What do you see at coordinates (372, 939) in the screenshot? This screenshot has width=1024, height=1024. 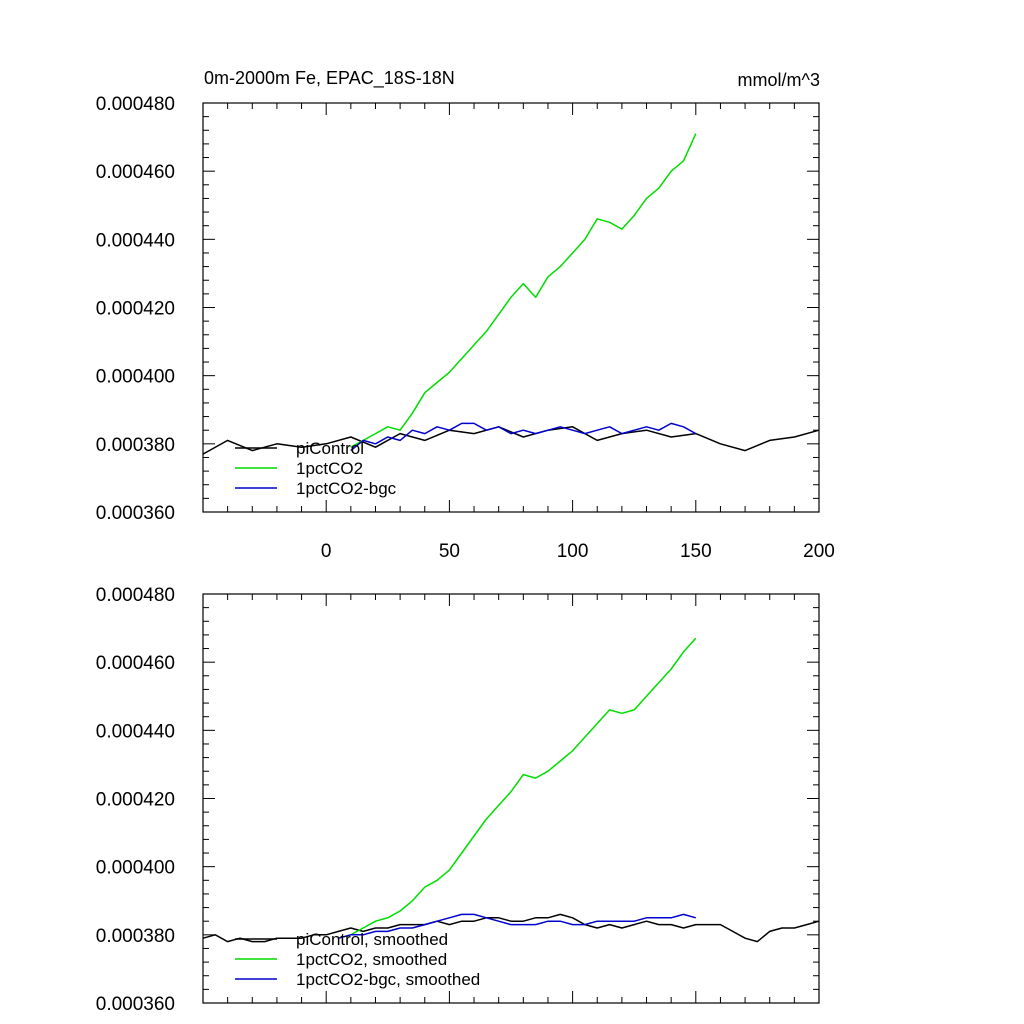 I see `legend-label: piControl, smoothed` at bounding box center [372, 939].